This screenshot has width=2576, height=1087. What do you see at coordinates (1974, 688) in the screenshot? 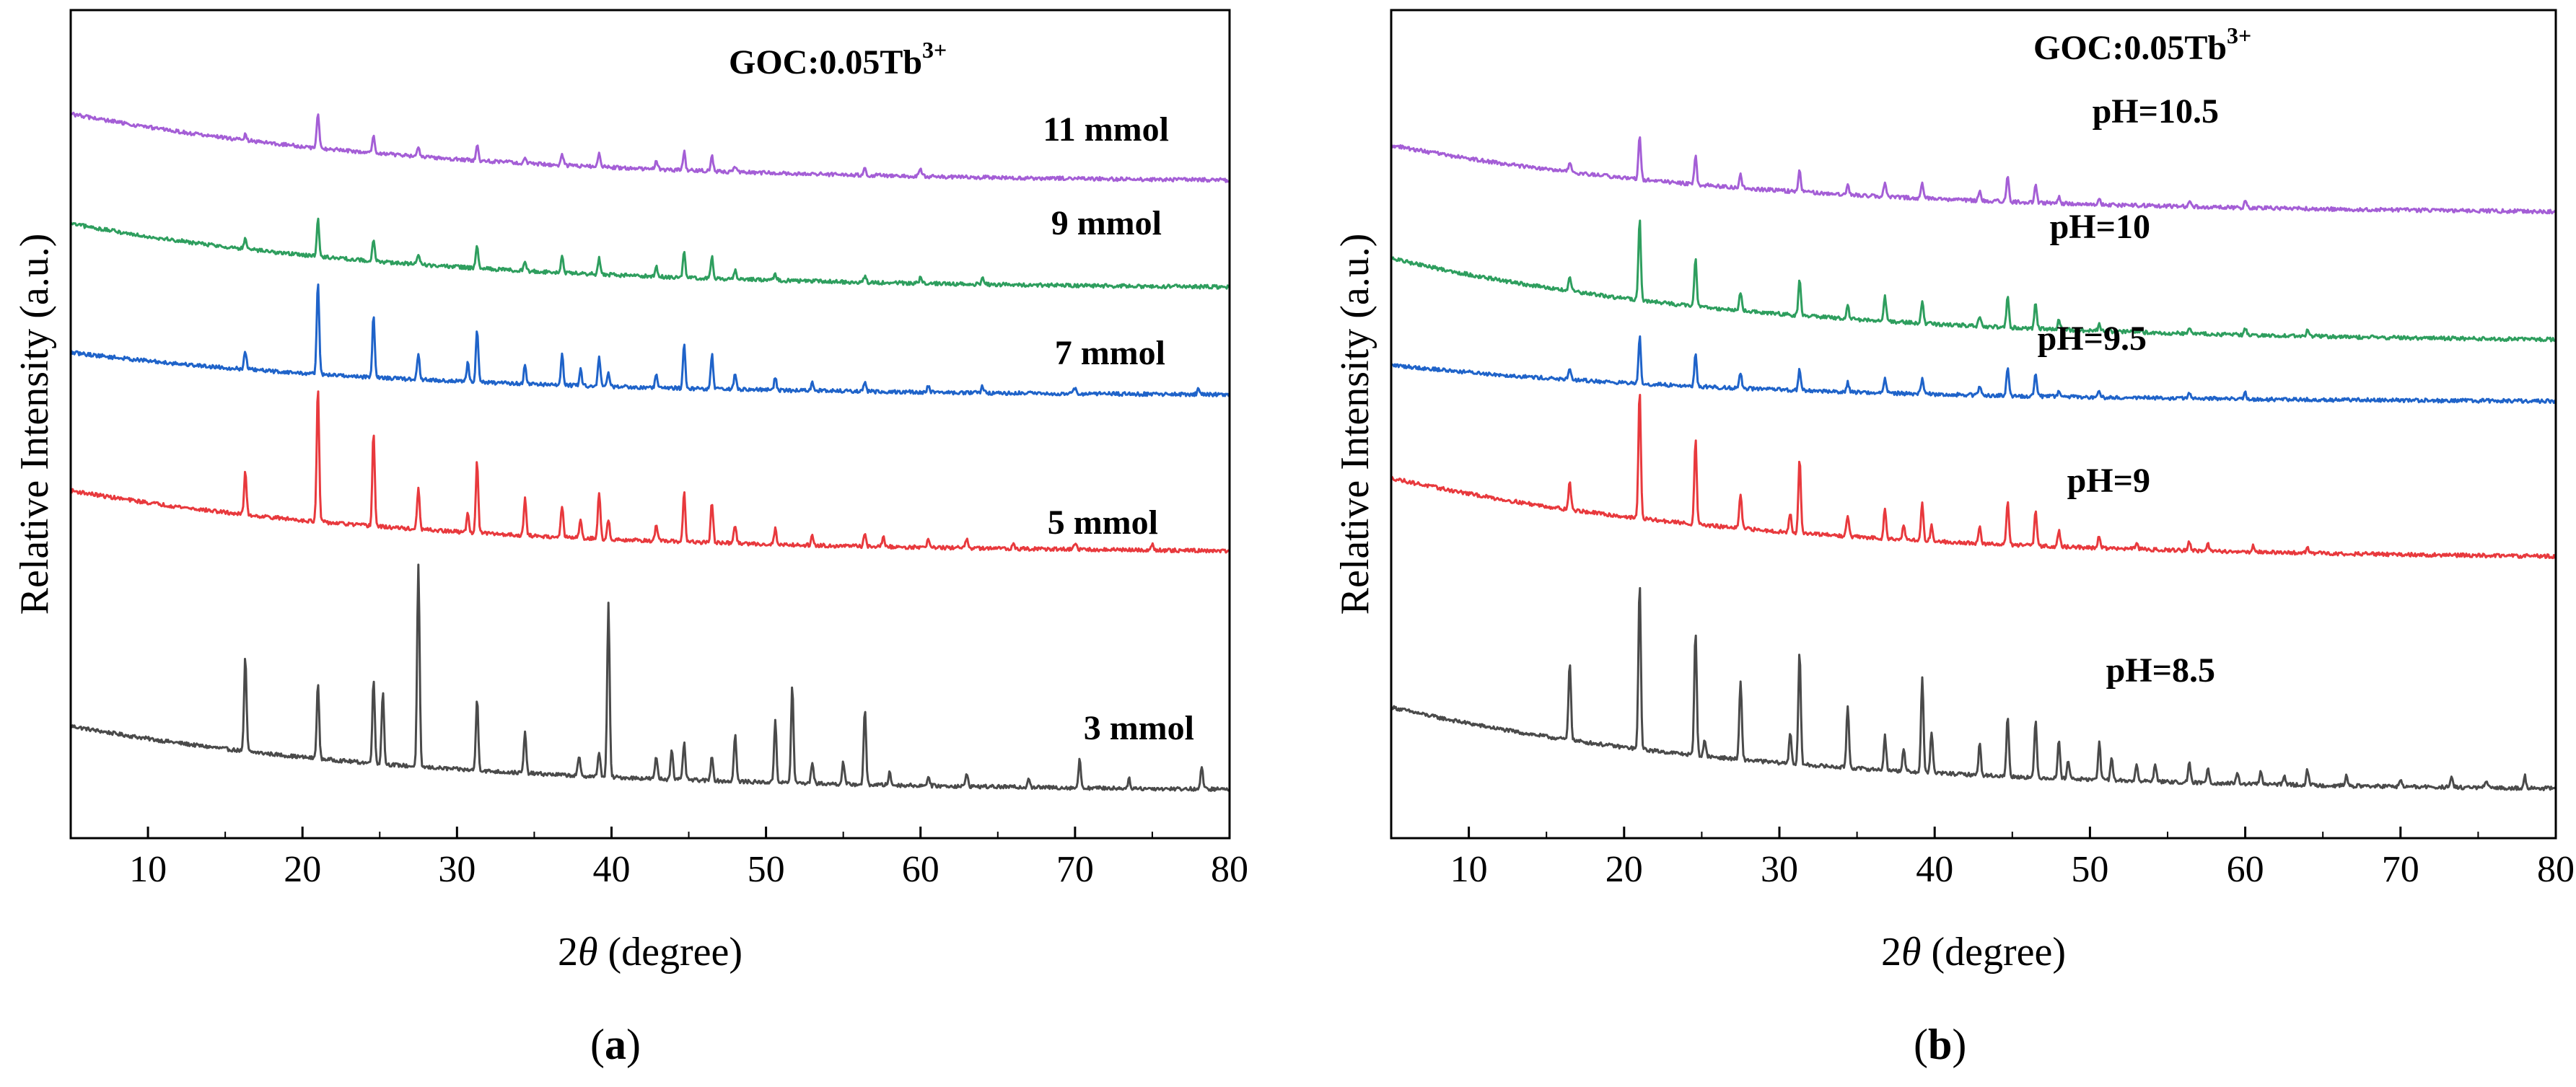
I see `series-line-pH-8.5` at bounding box center [1974, 688].